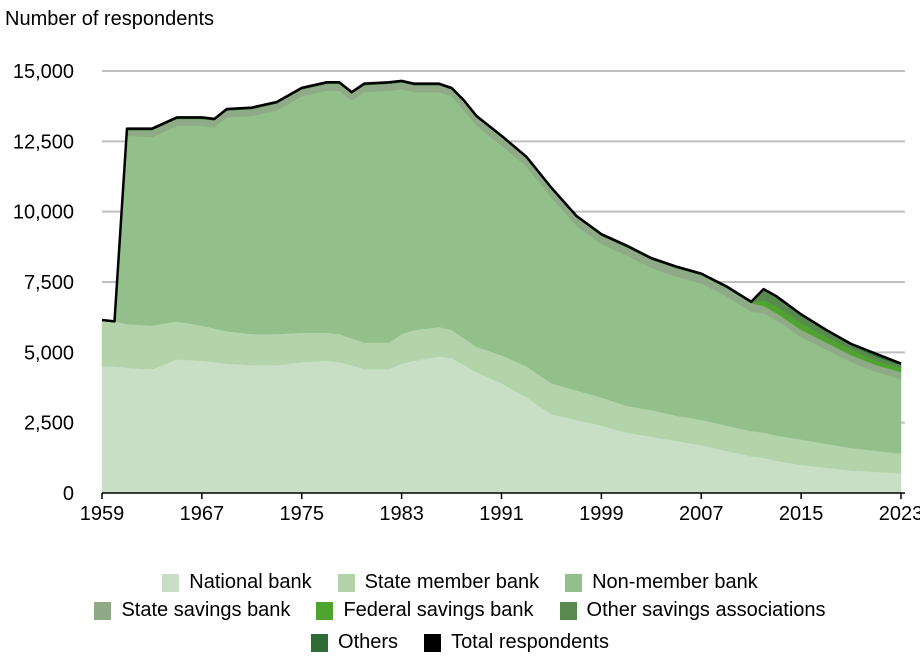 The image size is (920, 662). Describe the element at coordinates (452, 582) in the screenshot. I see `legend-label: State member bank` at that location.